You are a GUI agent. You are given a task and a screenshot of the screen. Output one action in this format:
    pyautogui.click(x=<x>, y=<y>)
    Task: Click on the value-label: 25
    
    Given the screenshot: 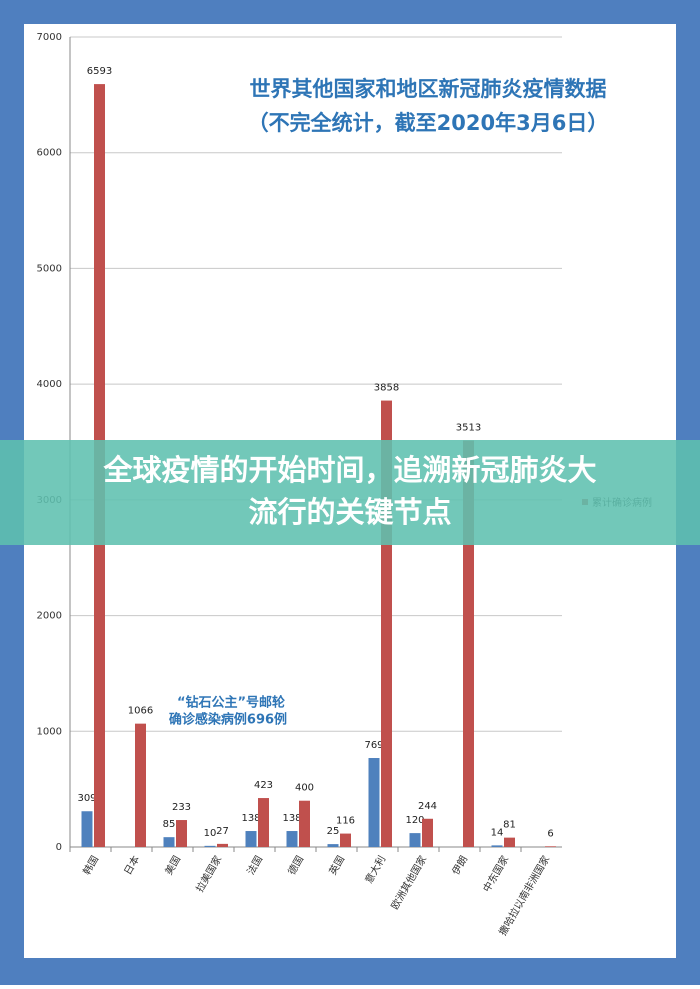 What is the action you would take?
    pyautogui.click(x=333, y=831)
    